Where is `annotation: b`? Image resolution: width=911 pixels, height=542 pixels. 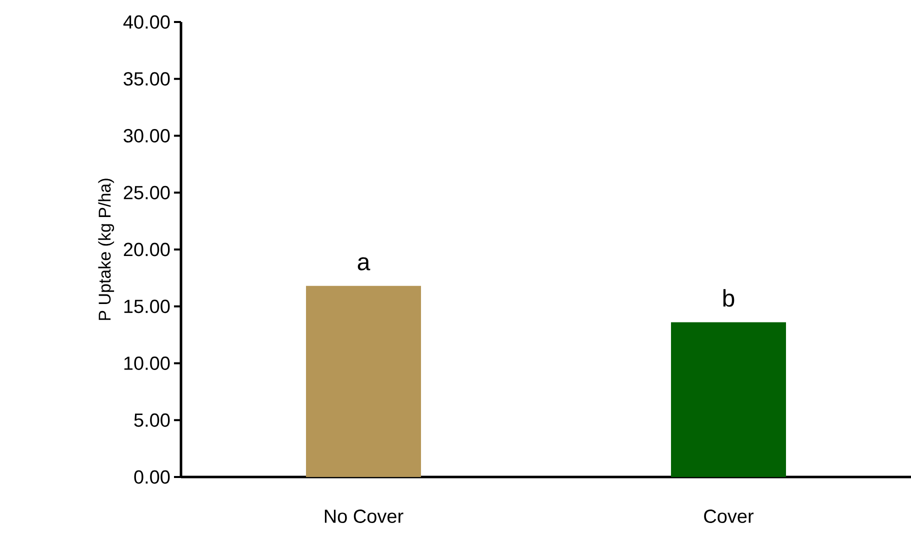
annotation: b is located at coordinates (728, 298).